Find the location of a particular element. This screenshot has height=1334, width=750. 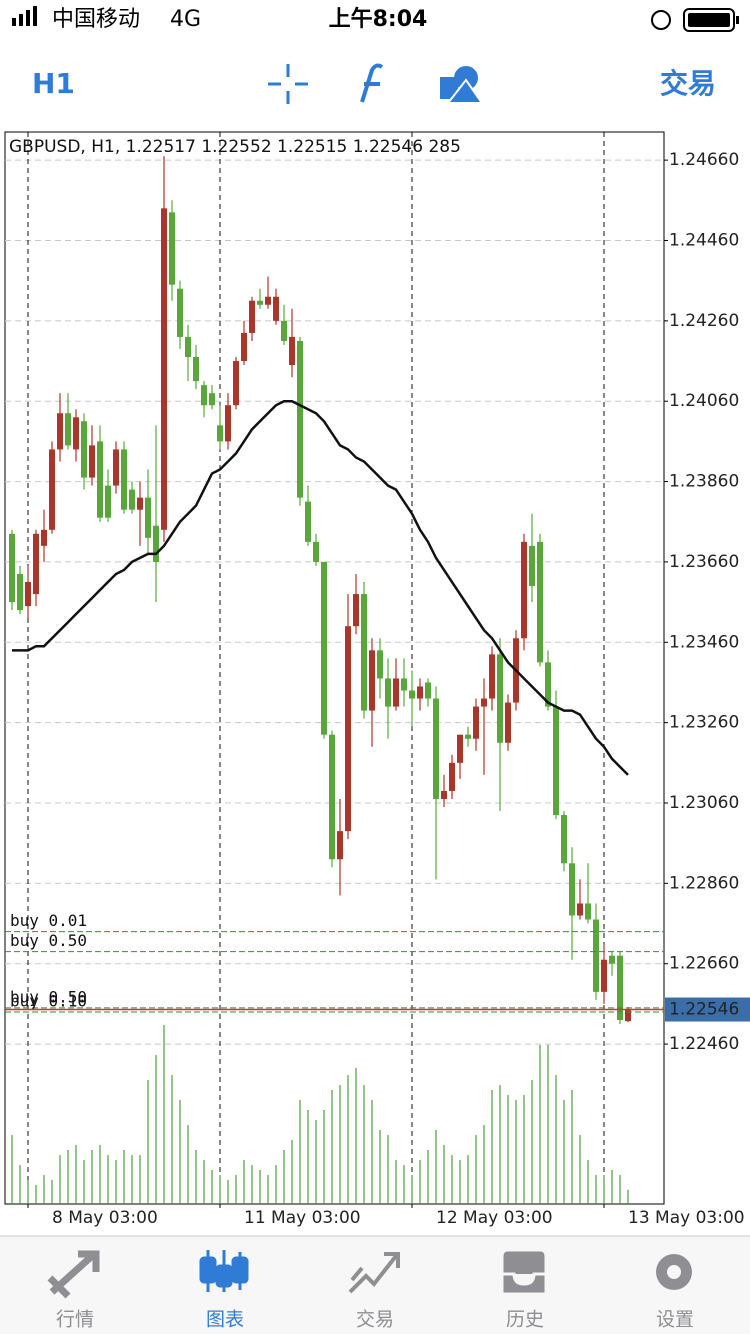

status-bar: 中国移动 4G 上午8:04 is located at coordinates (375, 19).